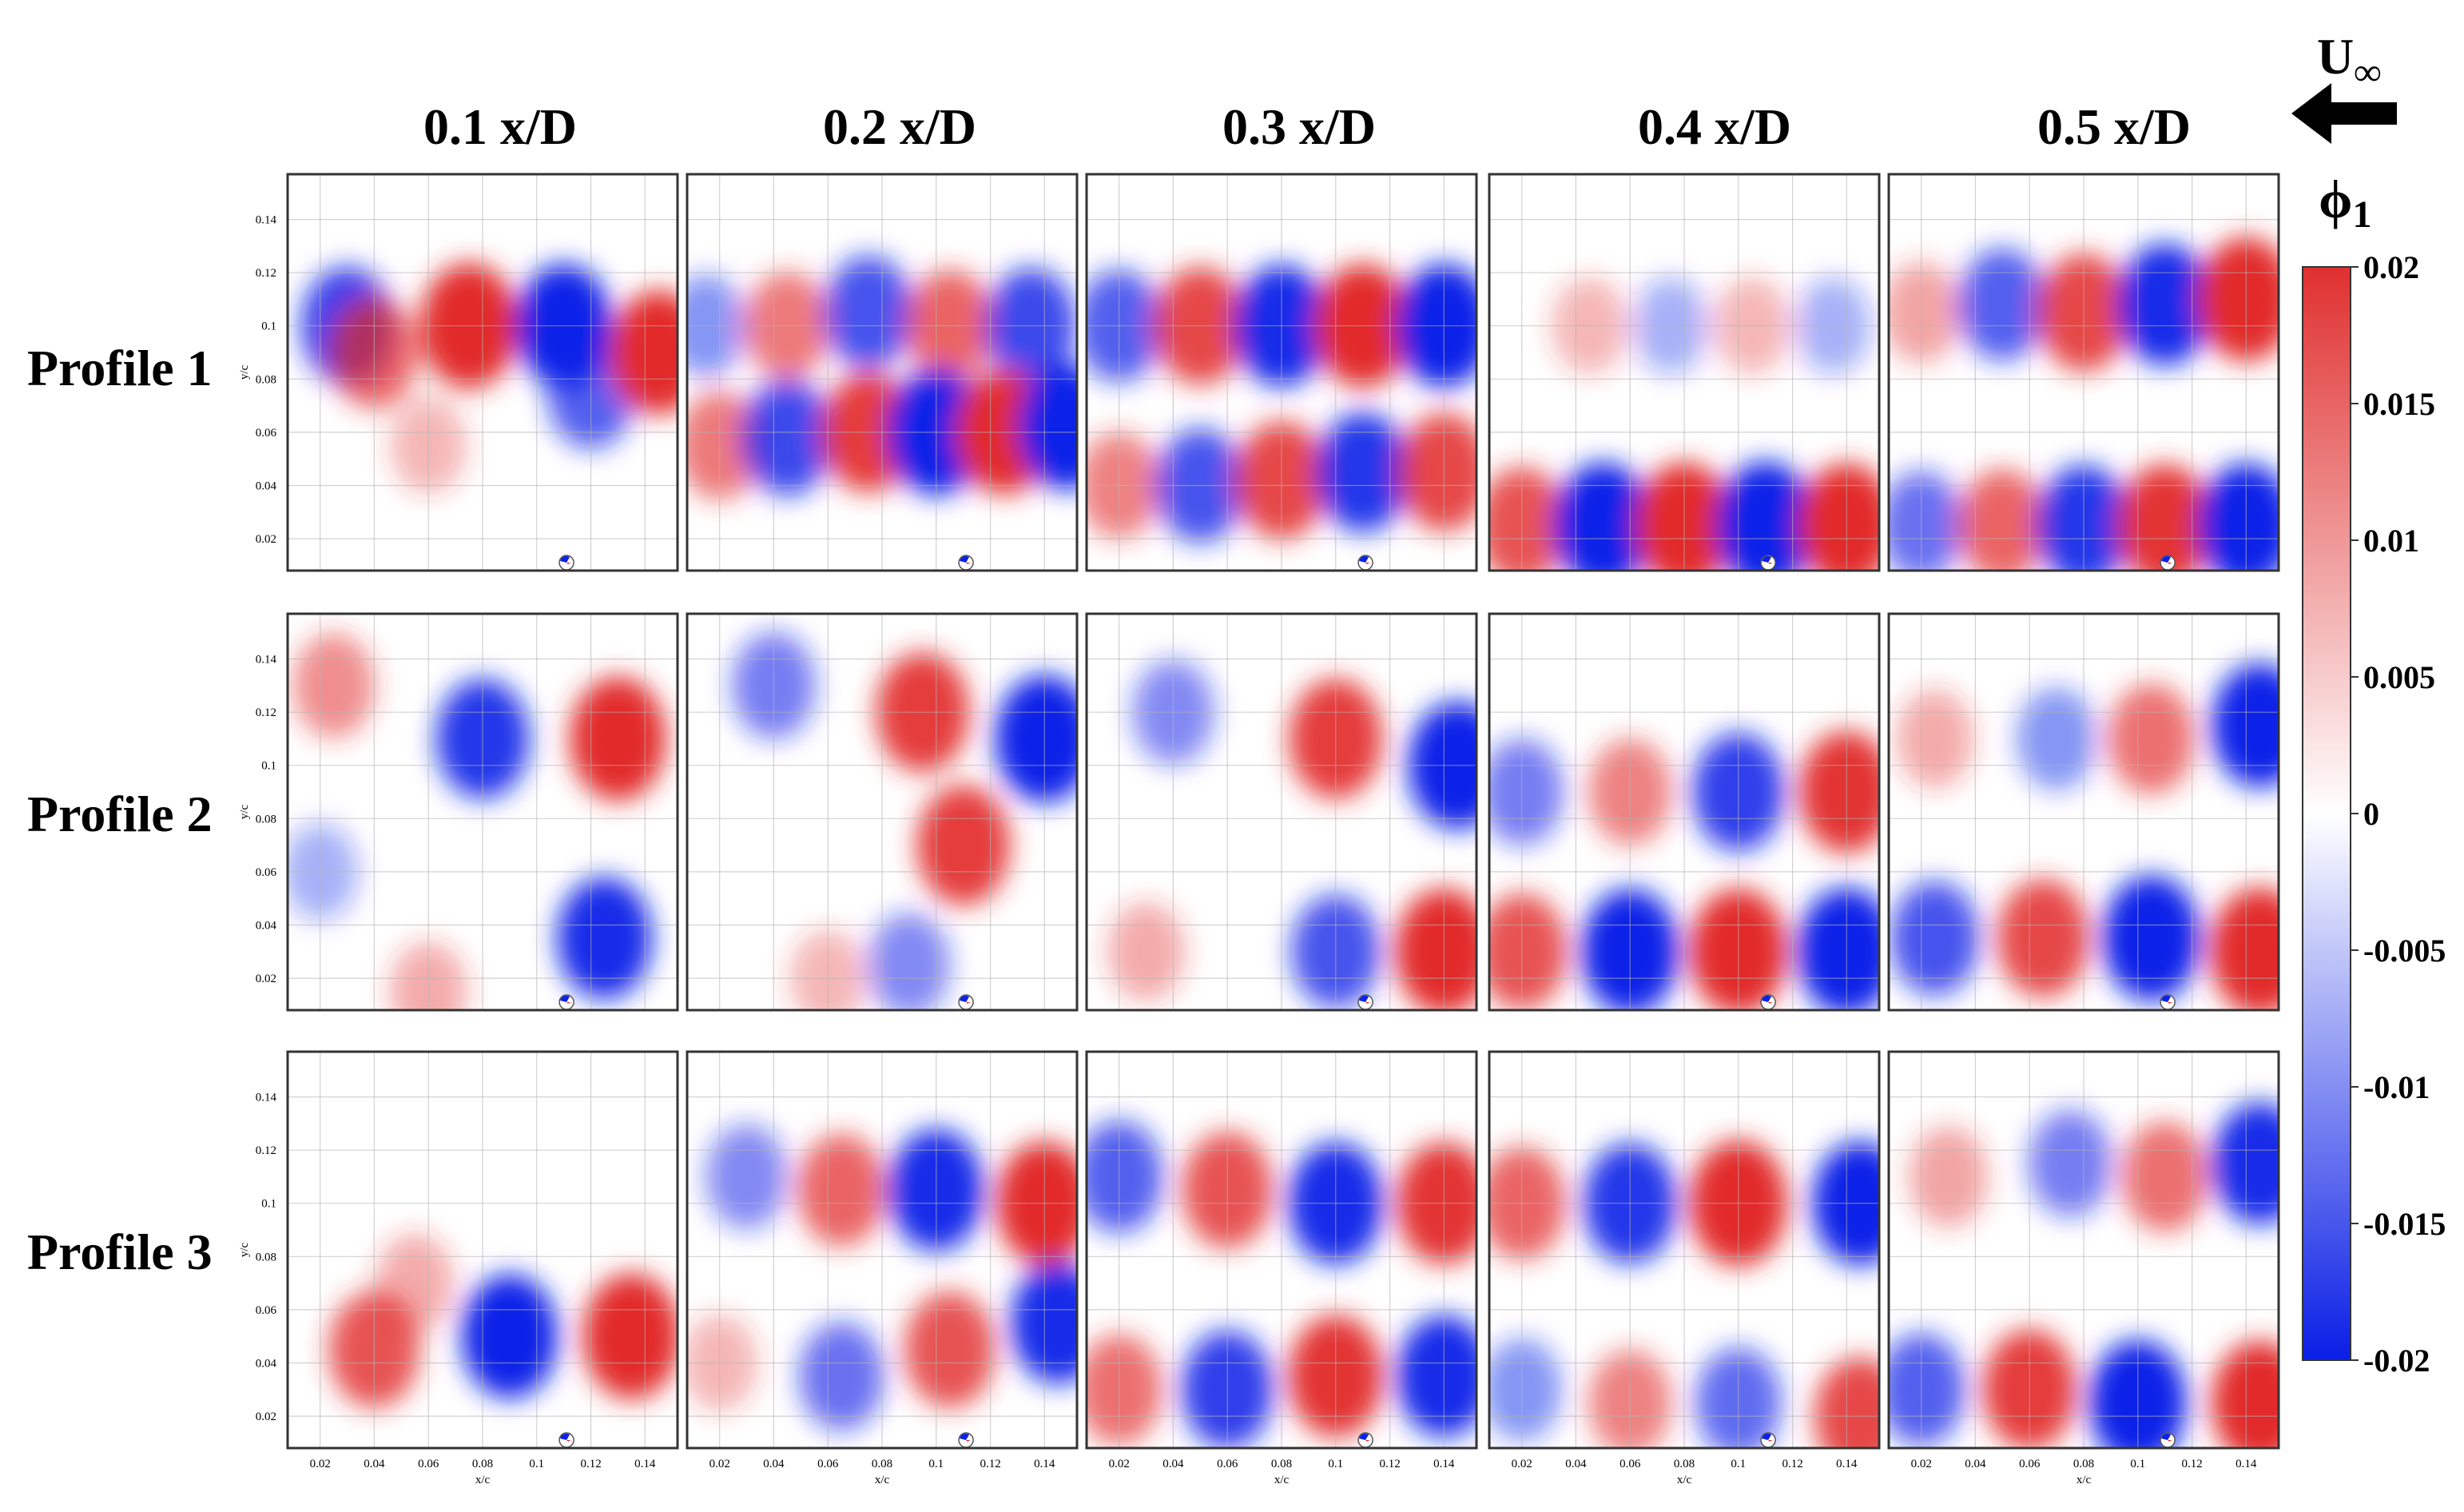 The image size is (2464, 1512). What do you see at coordinates (1444, 1464) in the screenshot?
I see `x-tick-label: 0.14` at bounding box center [1444, 1464].